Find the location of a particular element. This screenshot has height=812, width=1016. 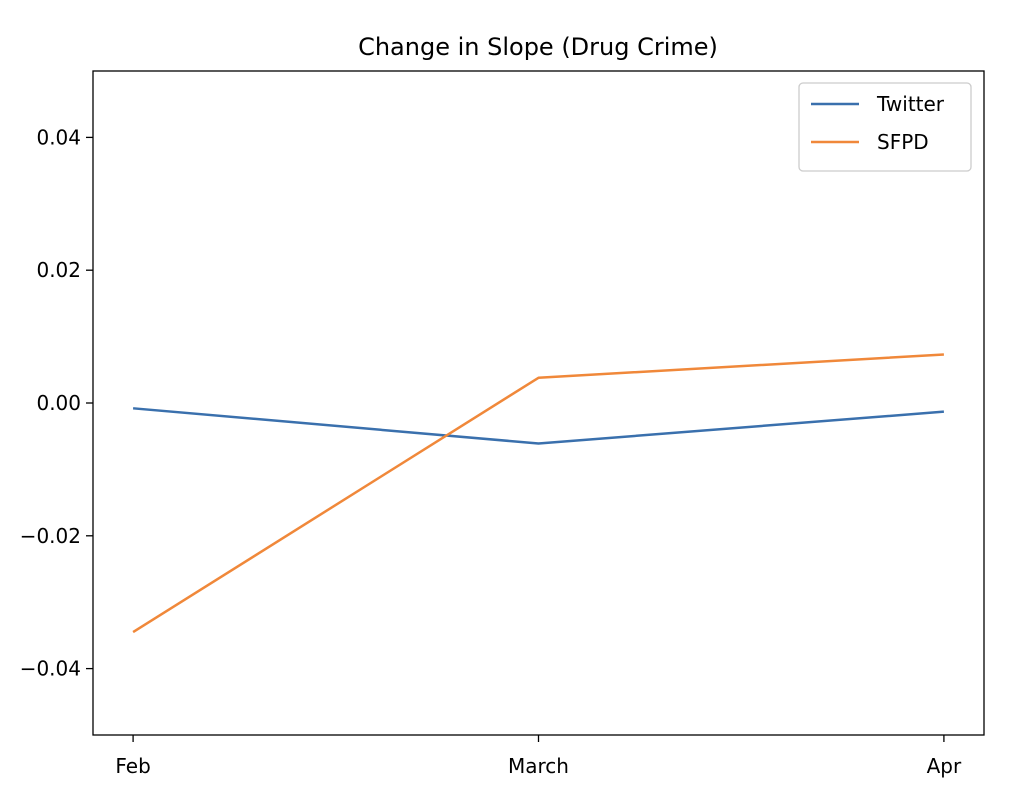

y-tick-label: −0.04 is located at coordinates (50, 669).